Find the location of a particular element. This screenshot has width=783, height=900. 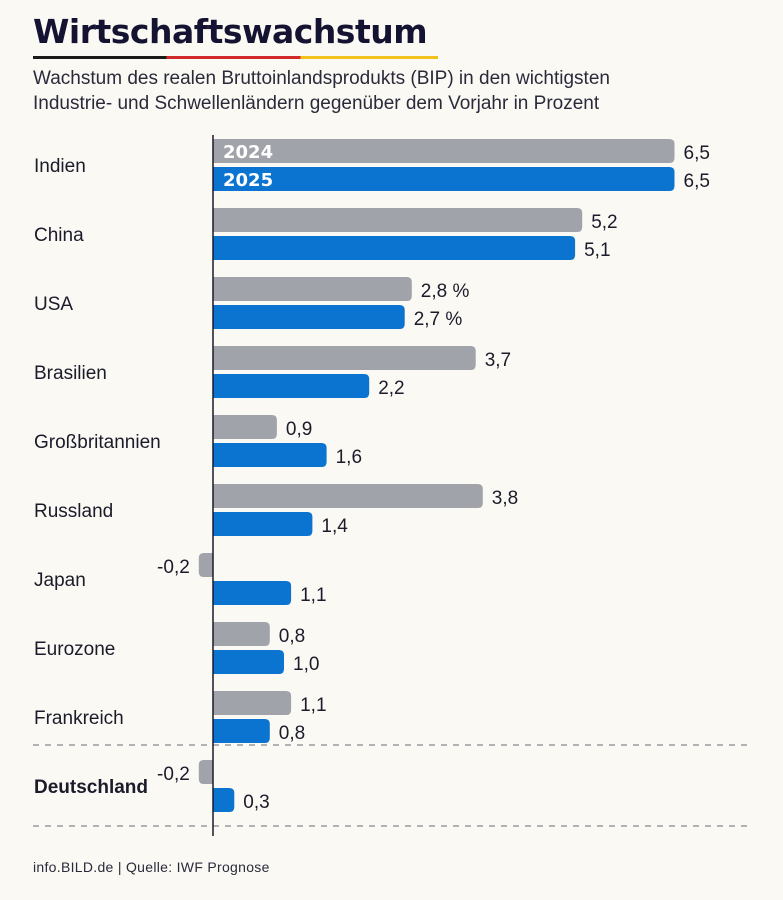

category-label-china: China is located at coordinates (59, 235).